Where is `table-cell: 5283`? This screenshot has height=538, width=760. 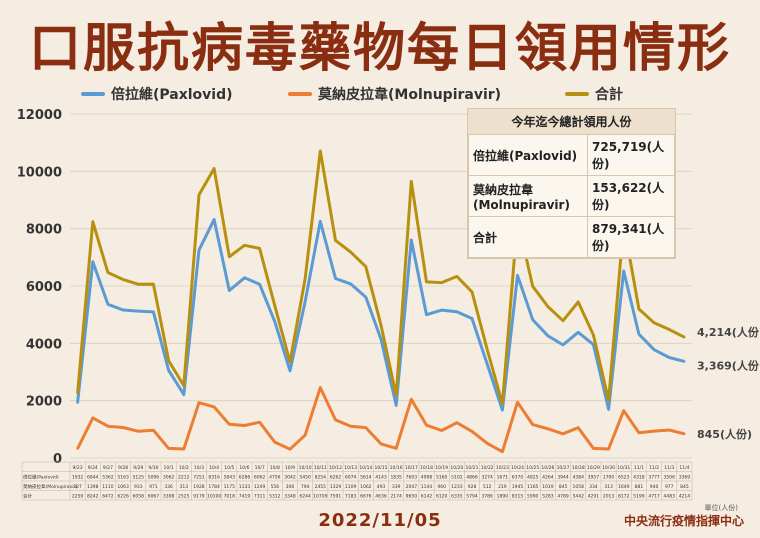
table-cell: 5283 is located at coordinates (548, 497).